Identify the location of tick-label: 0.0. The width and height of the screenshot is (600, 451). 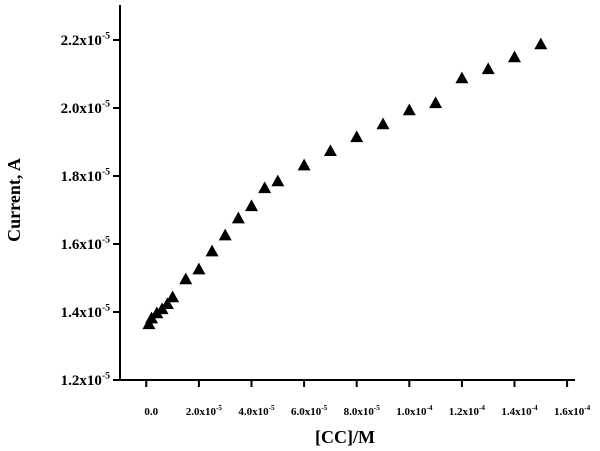
(151, 412).